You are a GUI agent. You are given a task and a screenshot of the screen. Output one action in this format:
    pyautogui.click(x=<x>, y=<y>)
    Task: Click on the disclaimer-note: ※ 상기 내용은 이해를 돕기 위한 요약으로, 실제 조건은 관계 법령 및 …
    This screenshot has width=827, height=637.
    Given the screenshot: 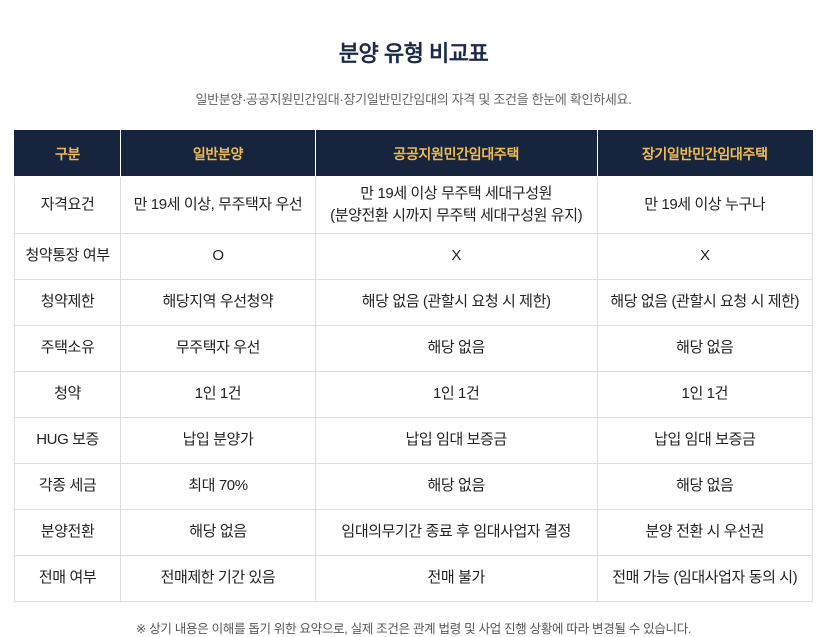 What is the action you would take?
    pyautogui.click(x=413, y=628)
    